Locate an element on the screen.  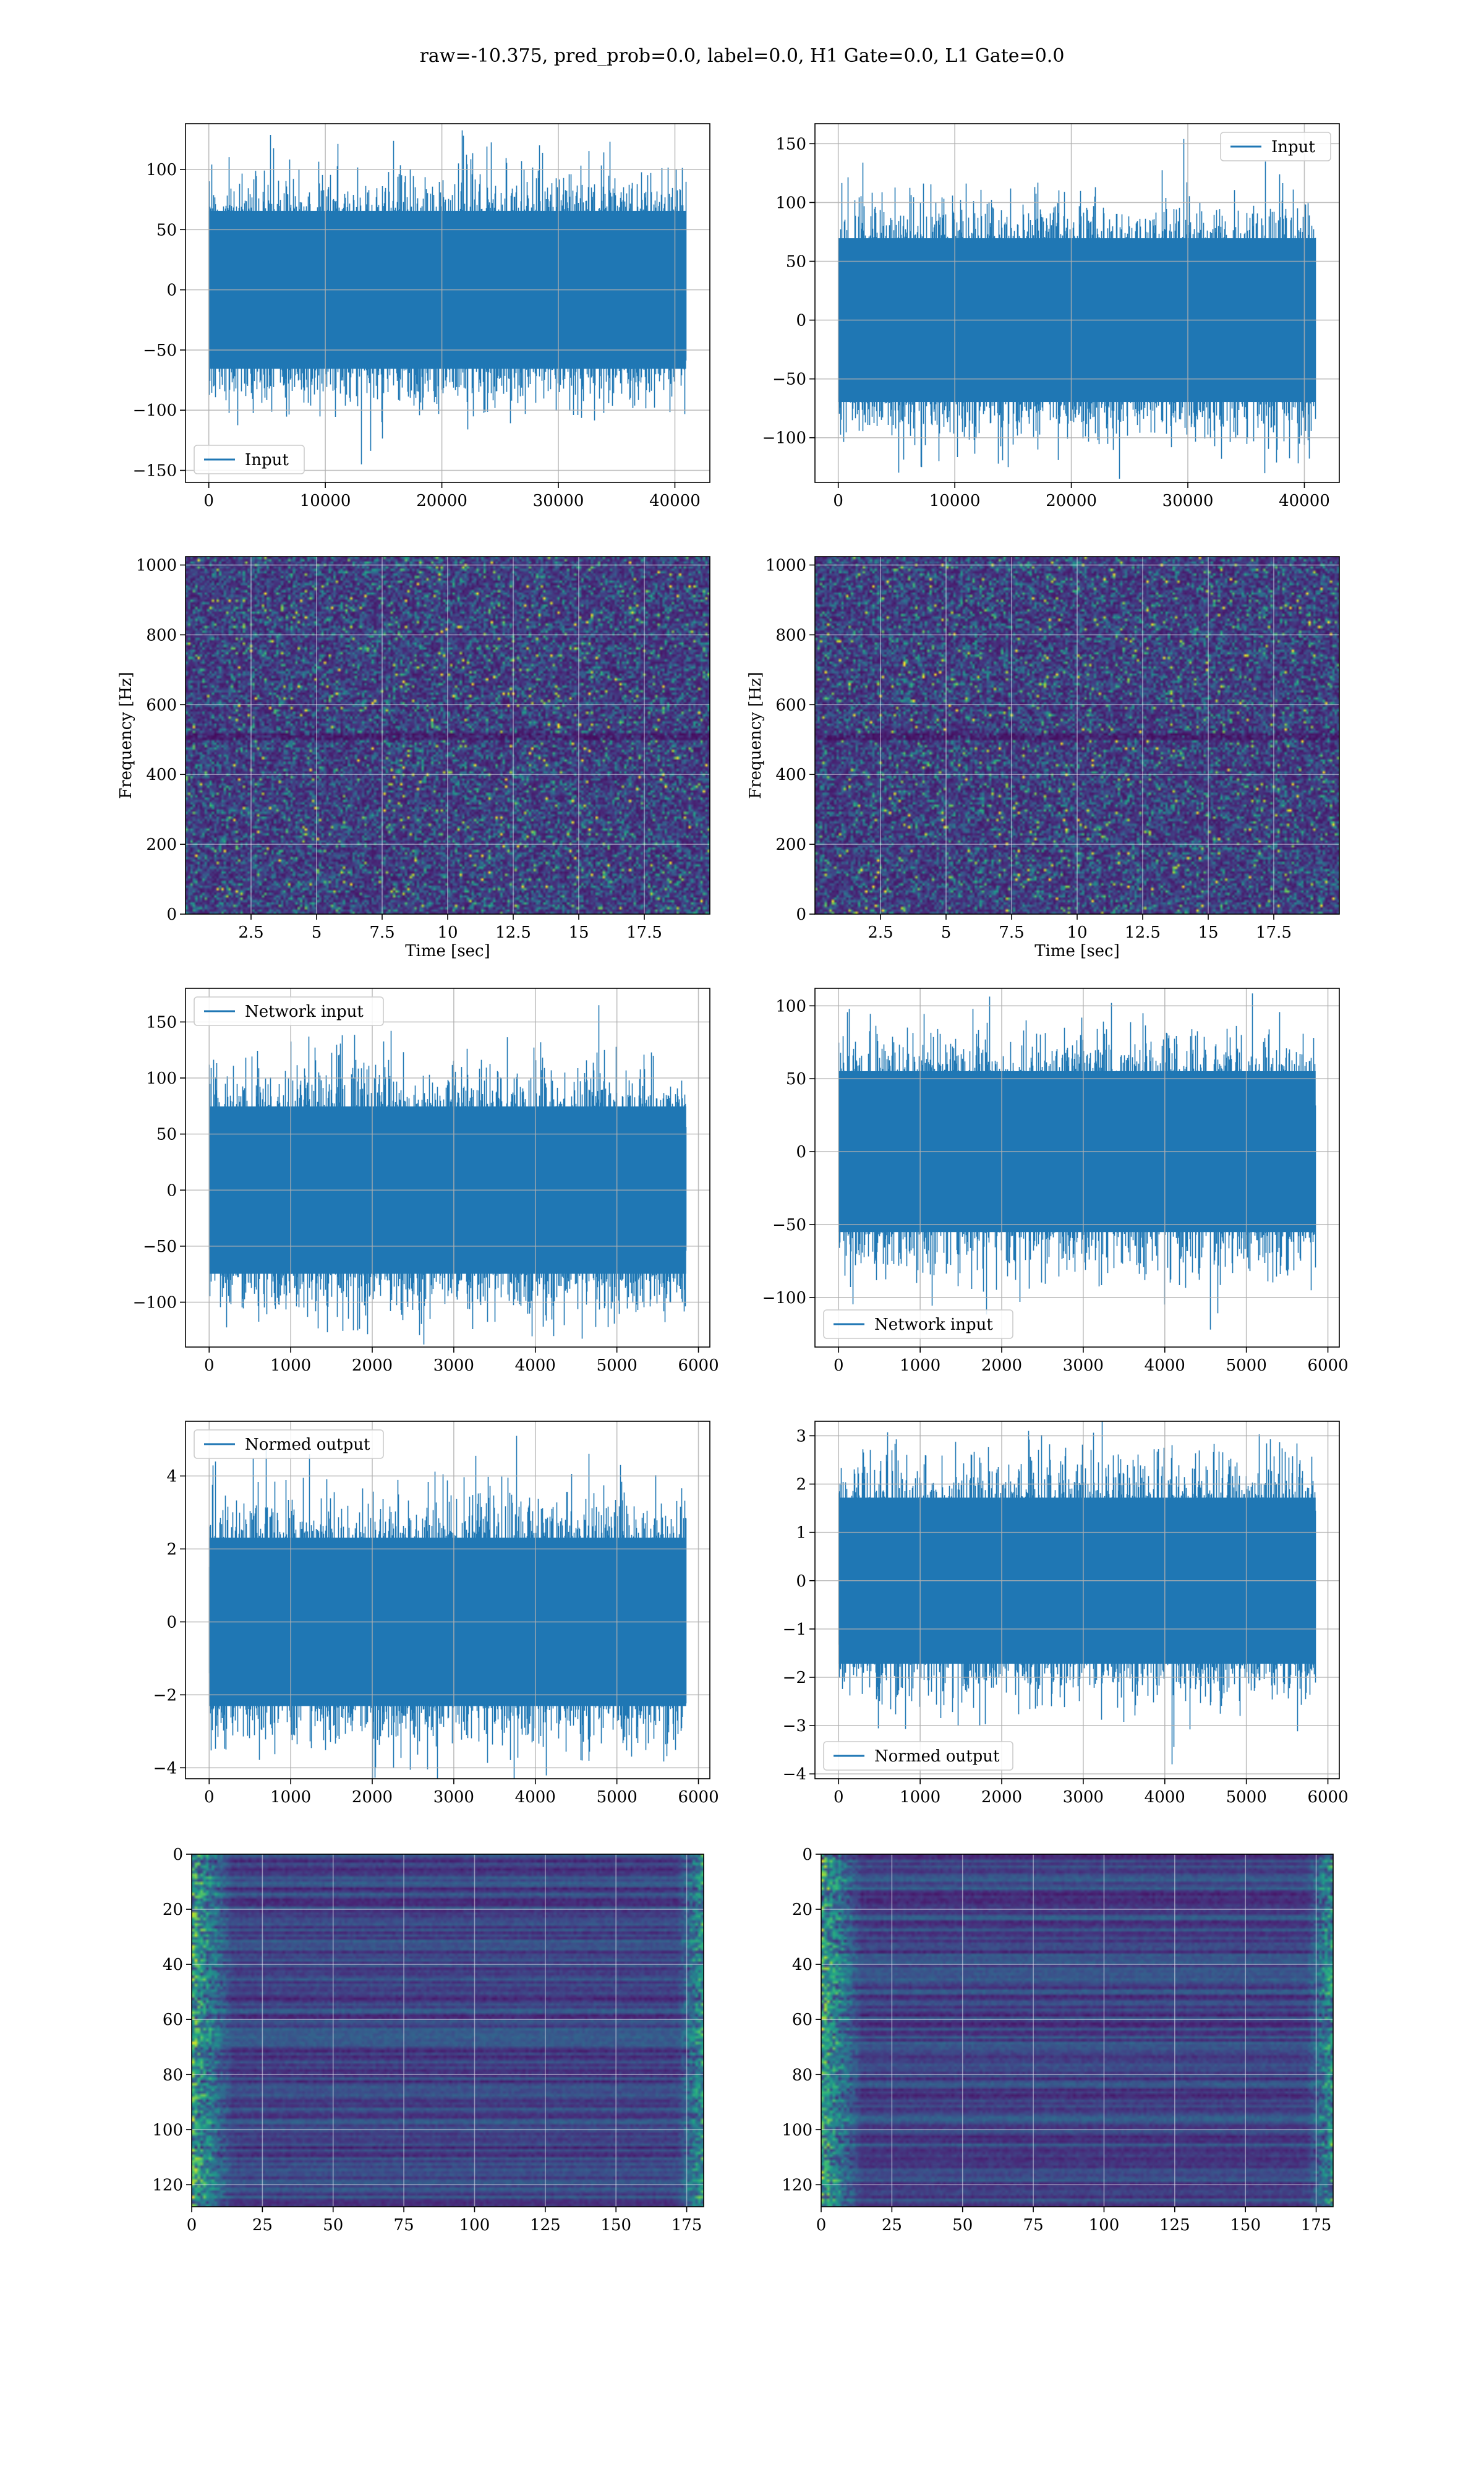
x-tick-label: 1000 is located at coordinates (290, 1365).